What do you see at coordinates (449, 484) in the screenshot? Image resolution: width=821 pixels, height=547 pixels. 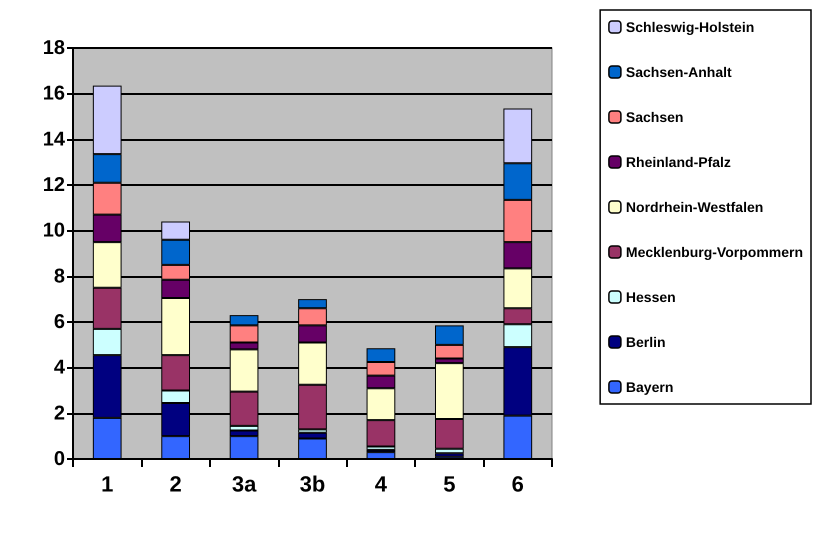 I see `x-tick-label: 5` at bounding box center [449, 484].